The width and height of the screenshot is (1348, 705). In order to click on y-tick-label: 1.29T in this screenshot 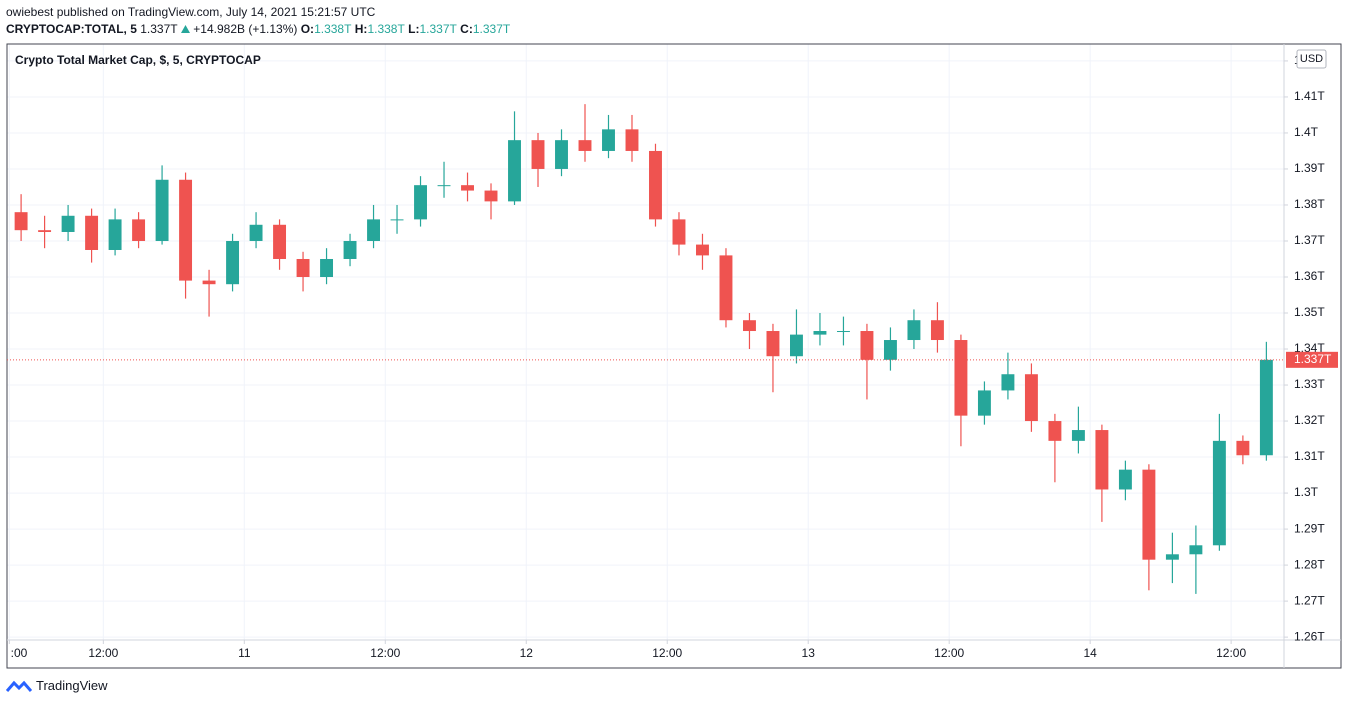, I will do `click(1309, 528)`.